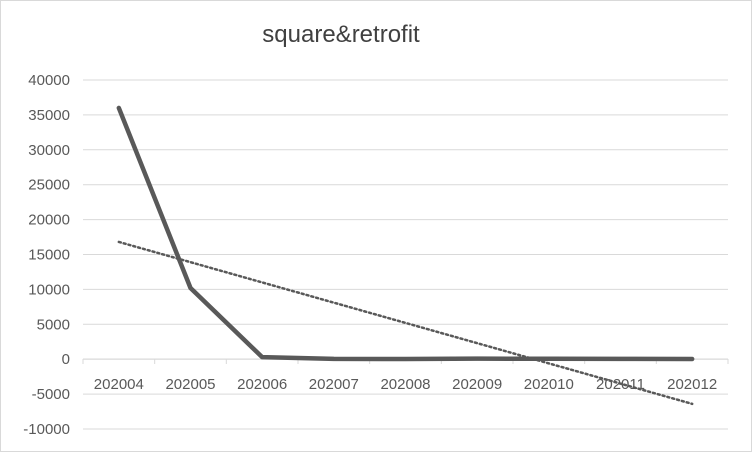 The image size is (752, 452). I want to click on y-tick-label: 5000, so click(53, 324).